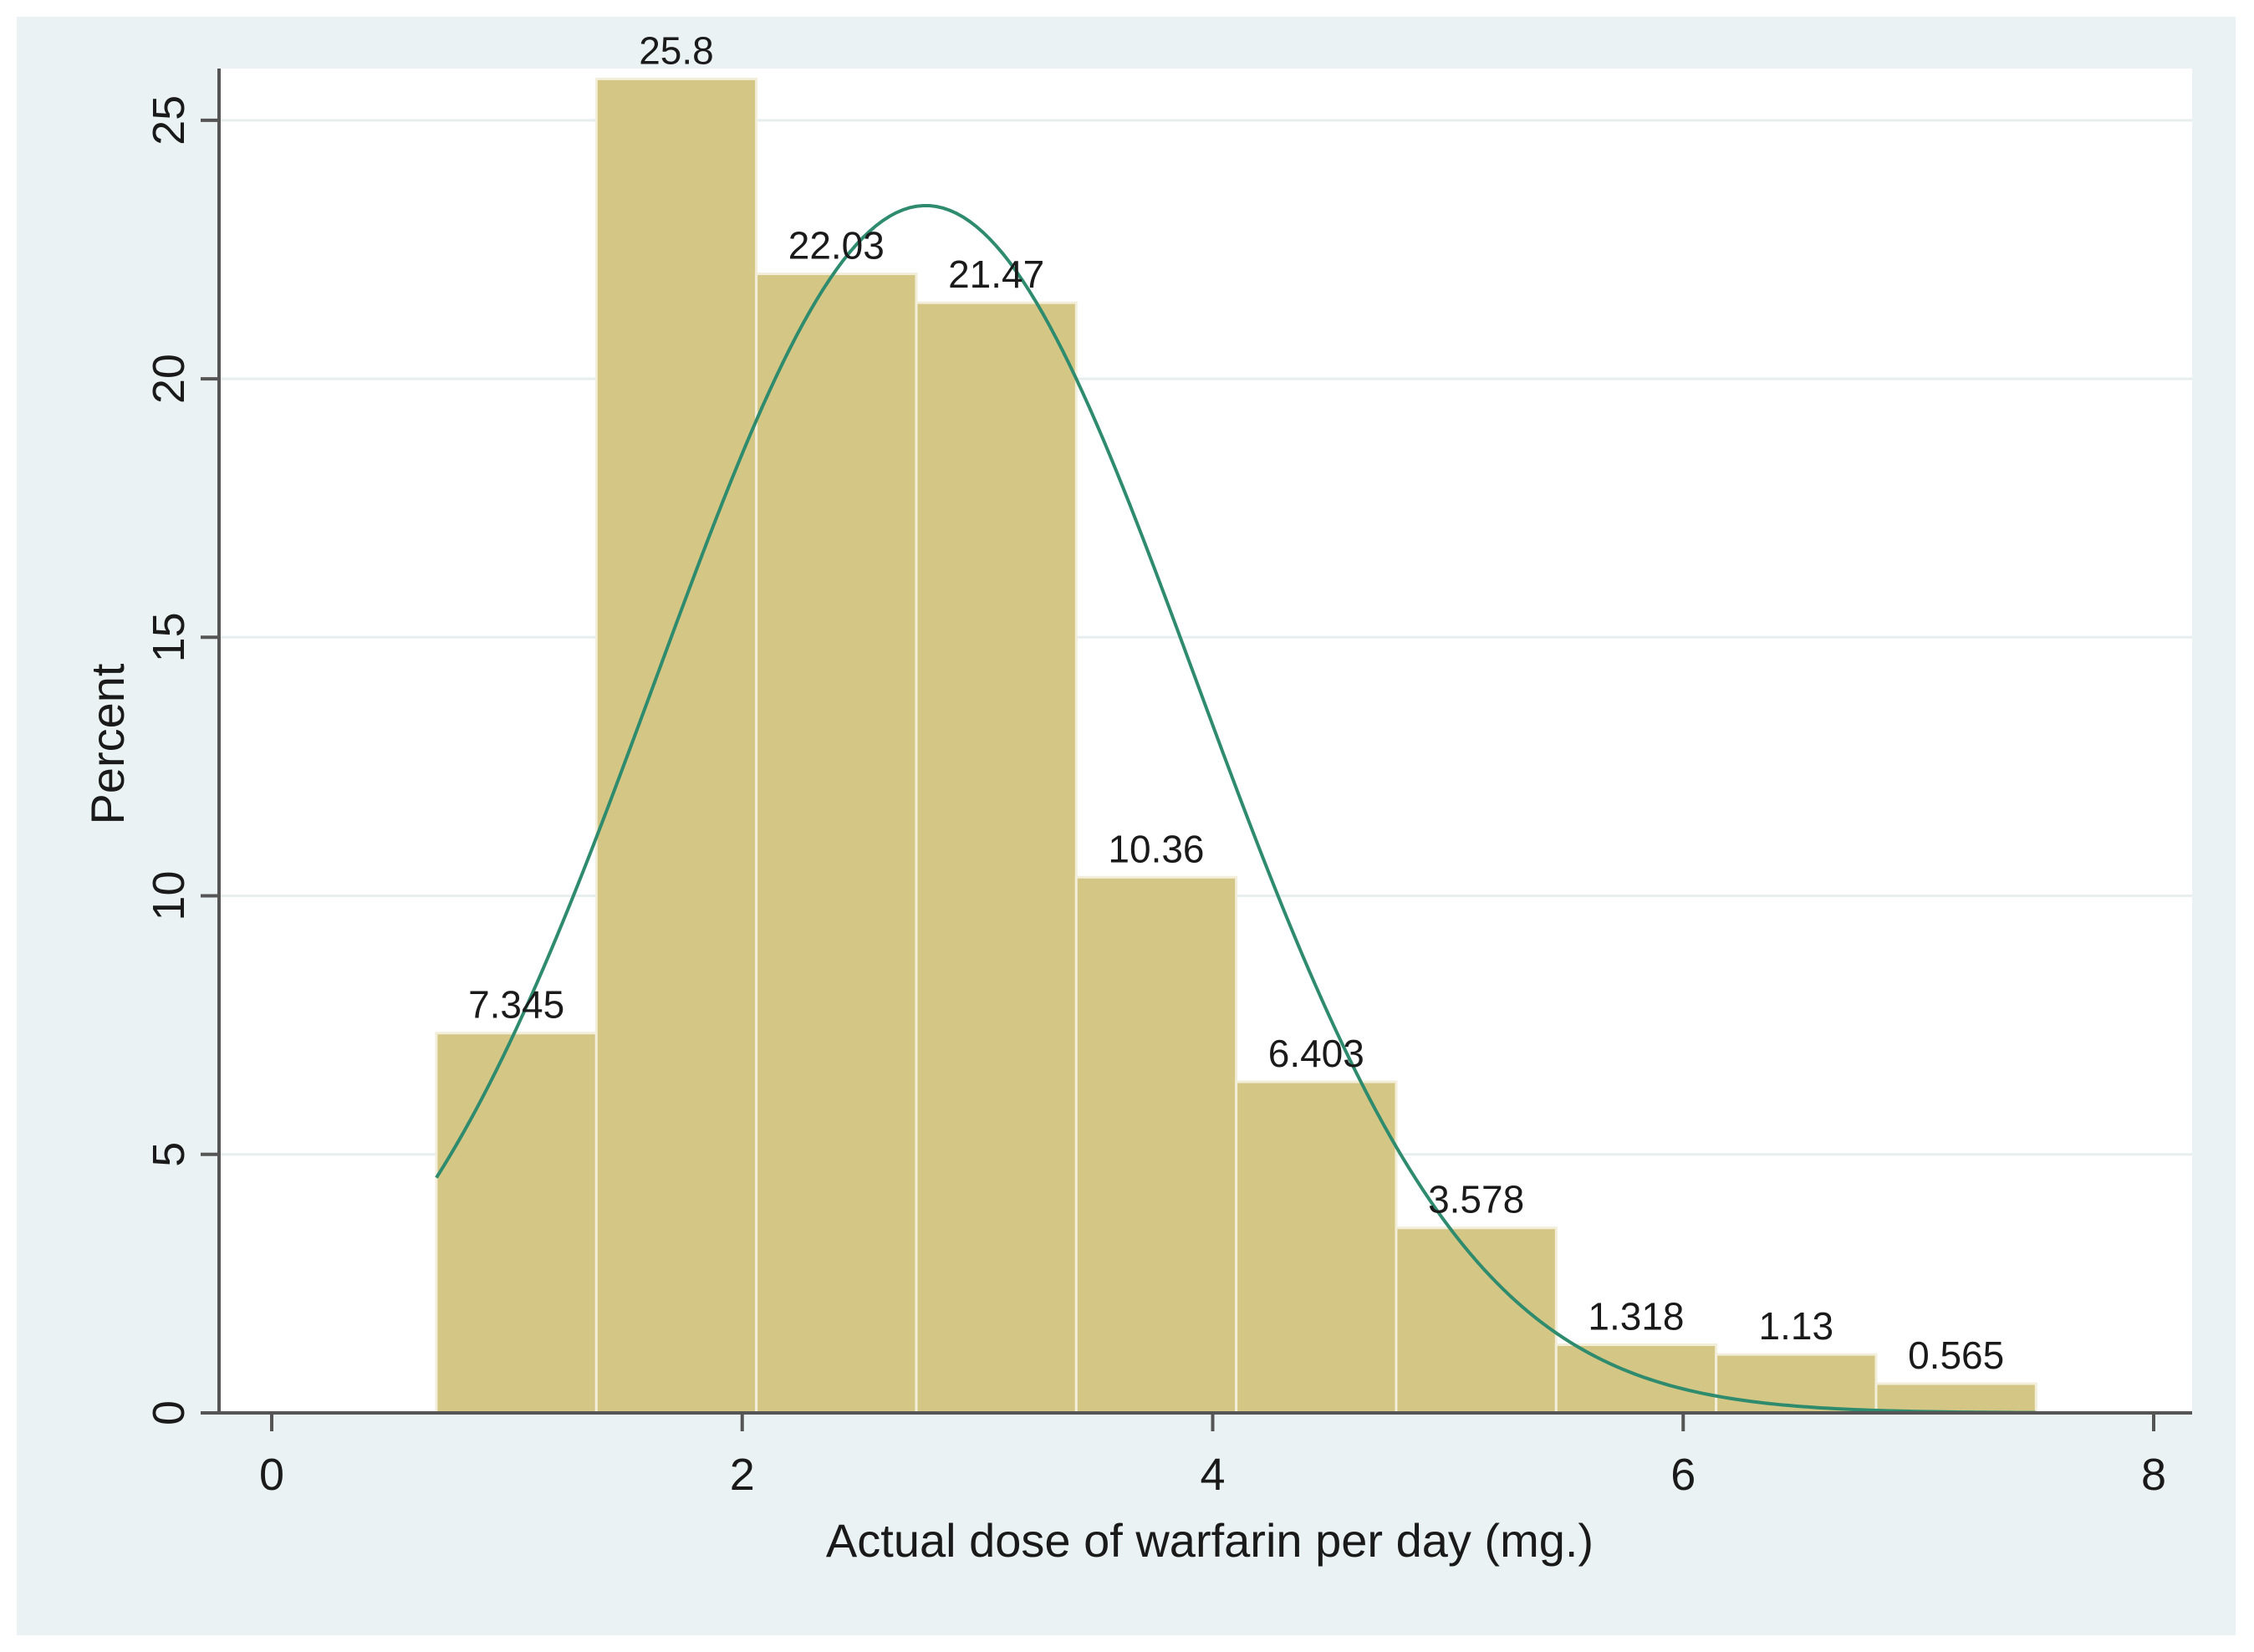  Describe the element at coordinates (1210, 1540) in the screenshot. I see `x-axis-title: Actual dose of warfarin per day (mg.)` at that location.